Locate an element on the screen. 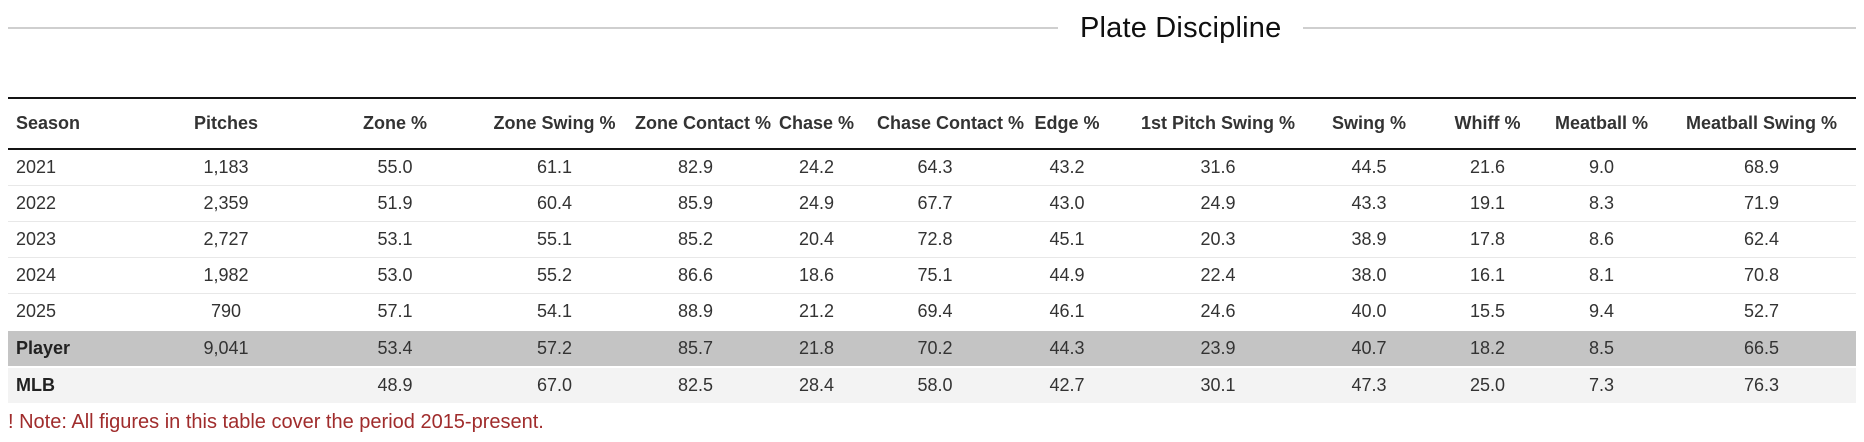  stat-cell: 24.2 is located at coordinates (816, 167).